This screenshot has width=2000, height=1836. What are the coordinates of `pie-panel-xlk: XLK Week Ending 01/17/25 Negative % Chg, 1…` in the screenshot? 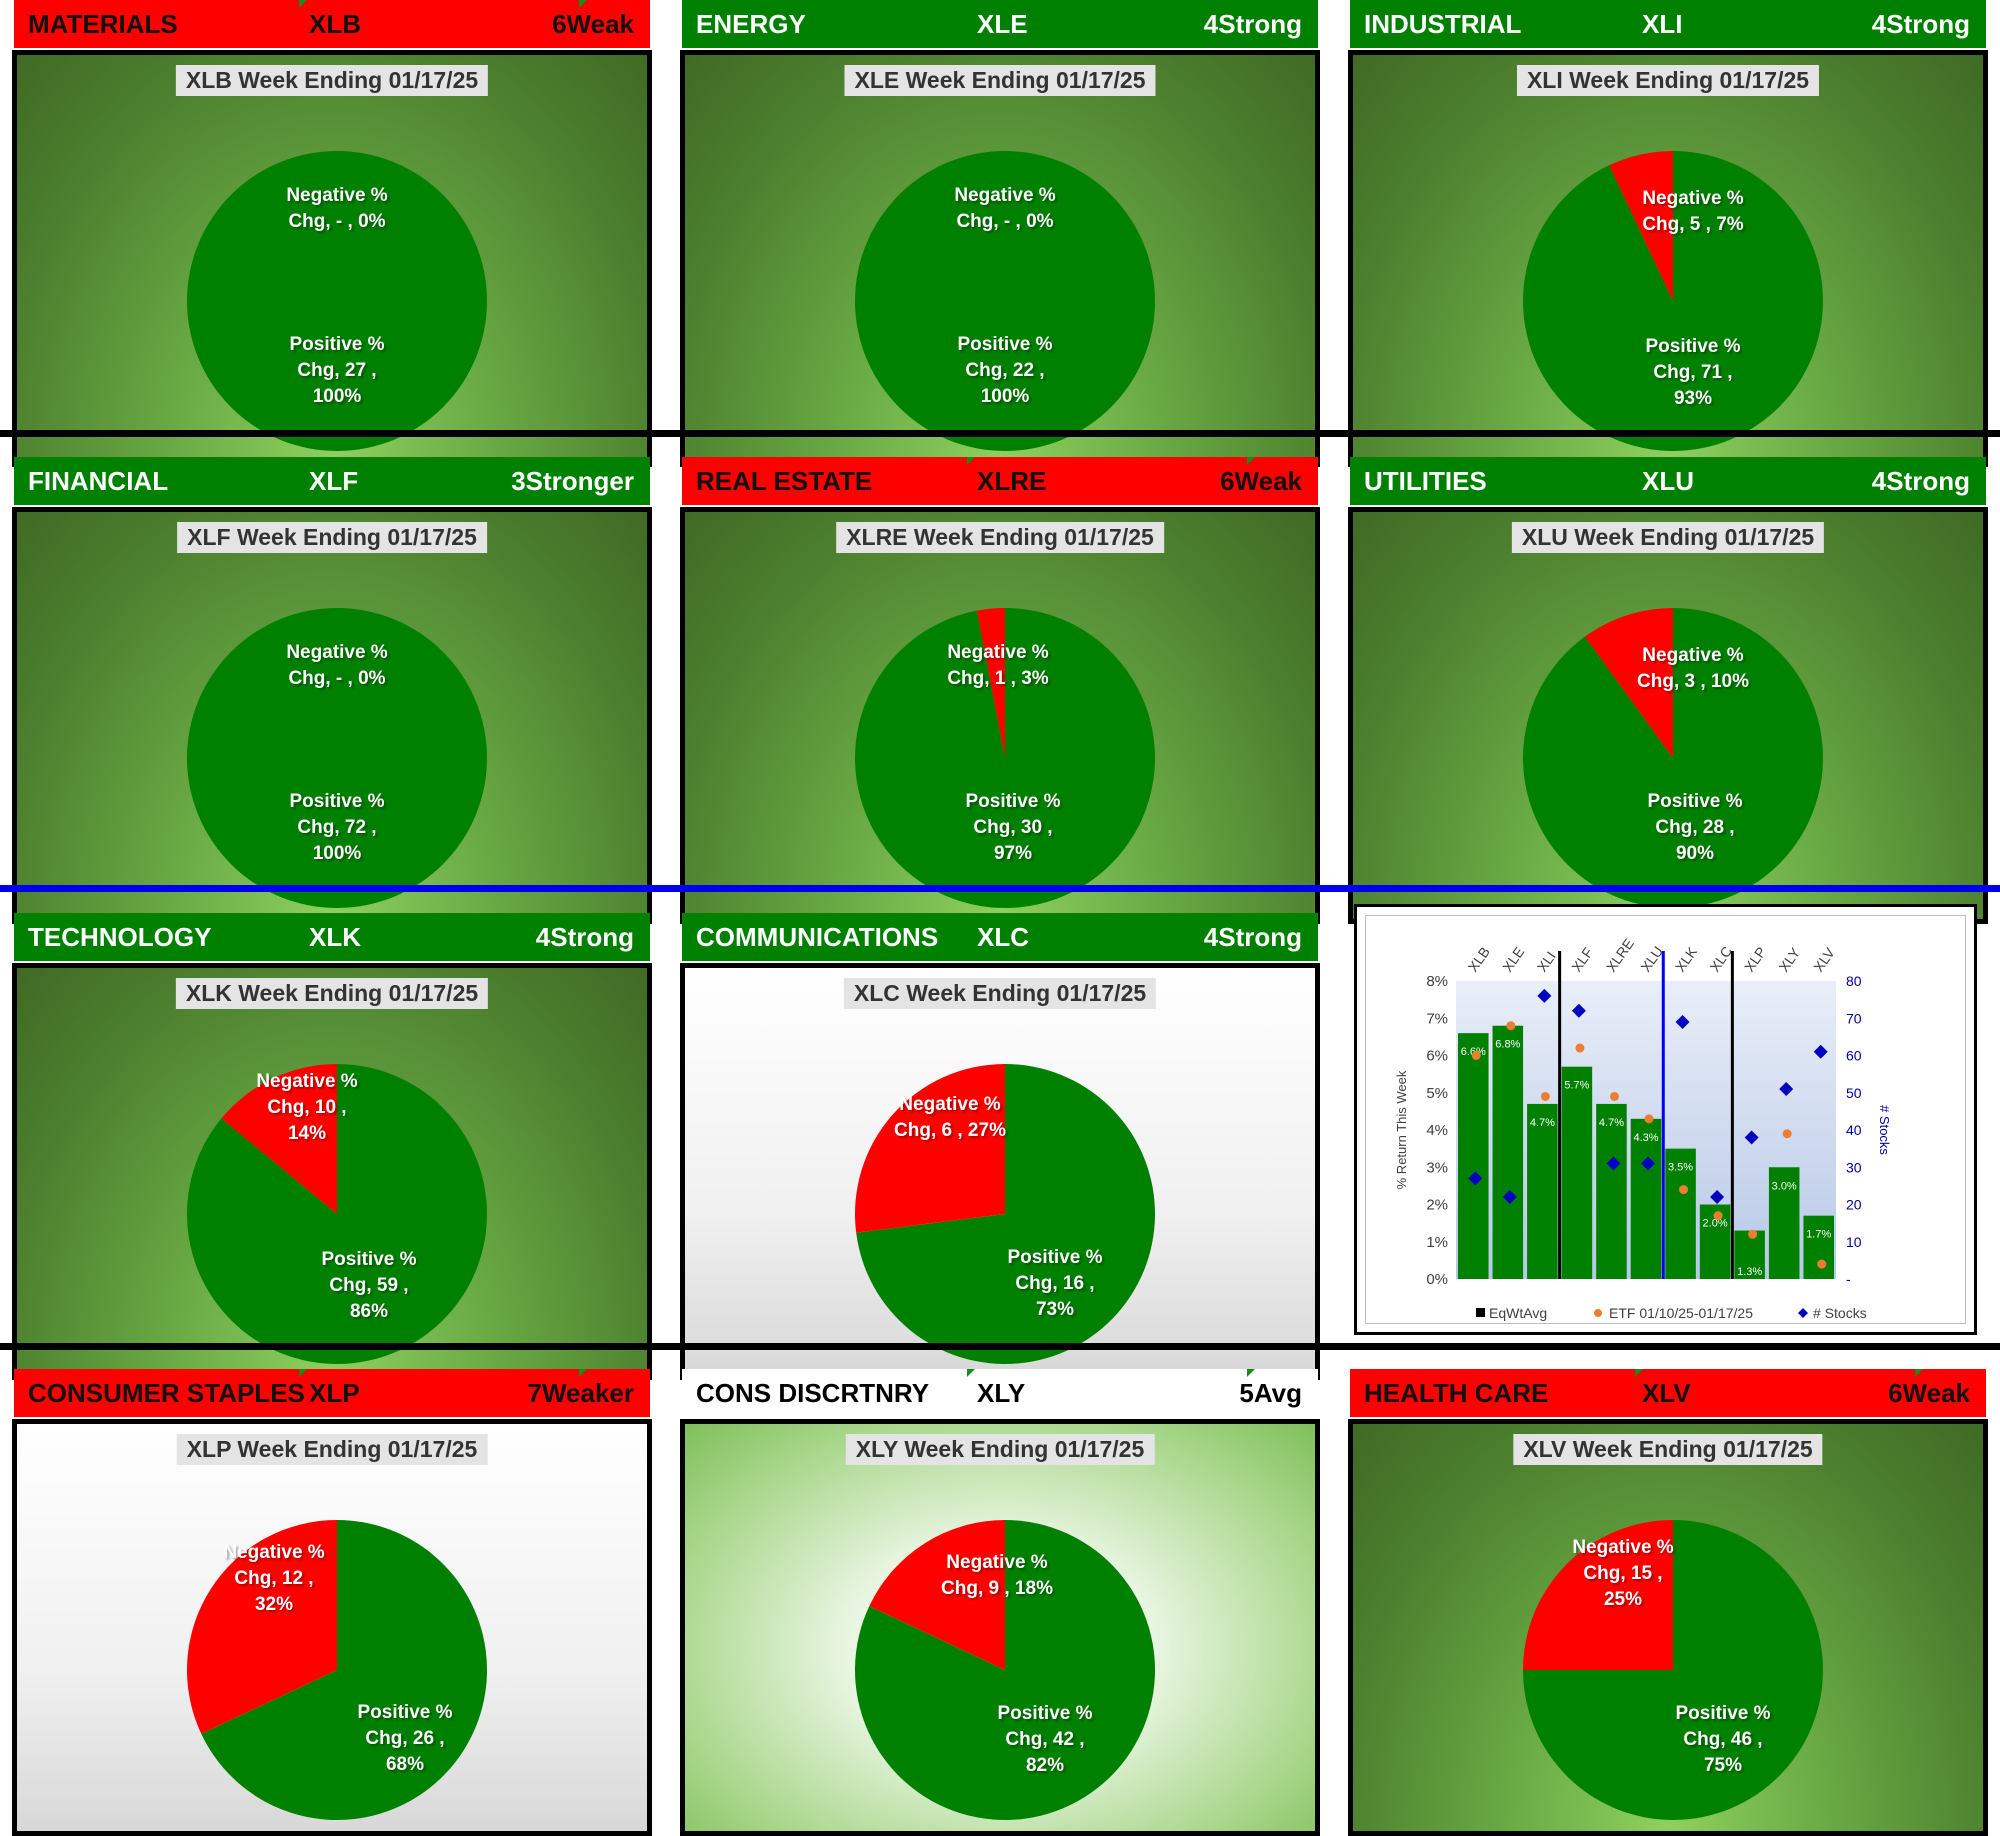 It's located at (332, 1171).